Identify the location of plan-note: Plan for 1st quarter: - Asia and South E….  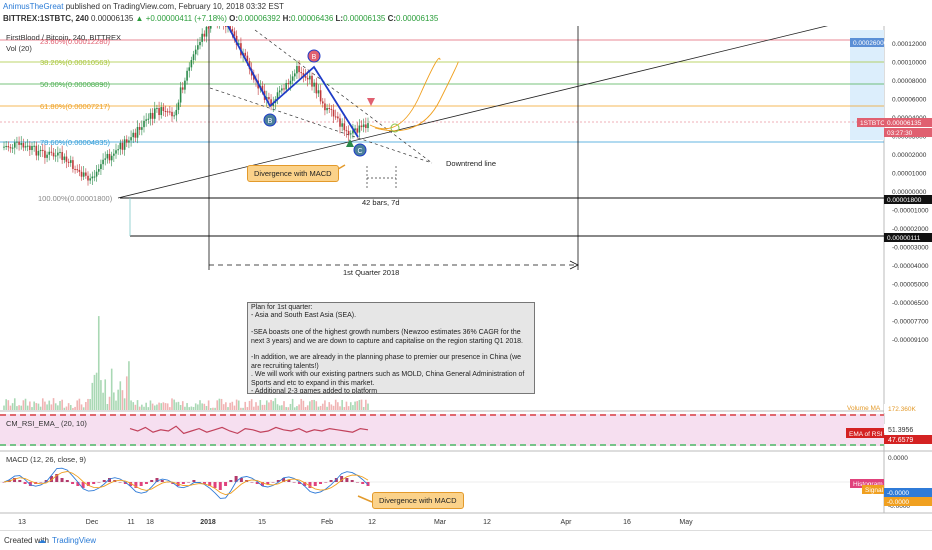
(391, 348).